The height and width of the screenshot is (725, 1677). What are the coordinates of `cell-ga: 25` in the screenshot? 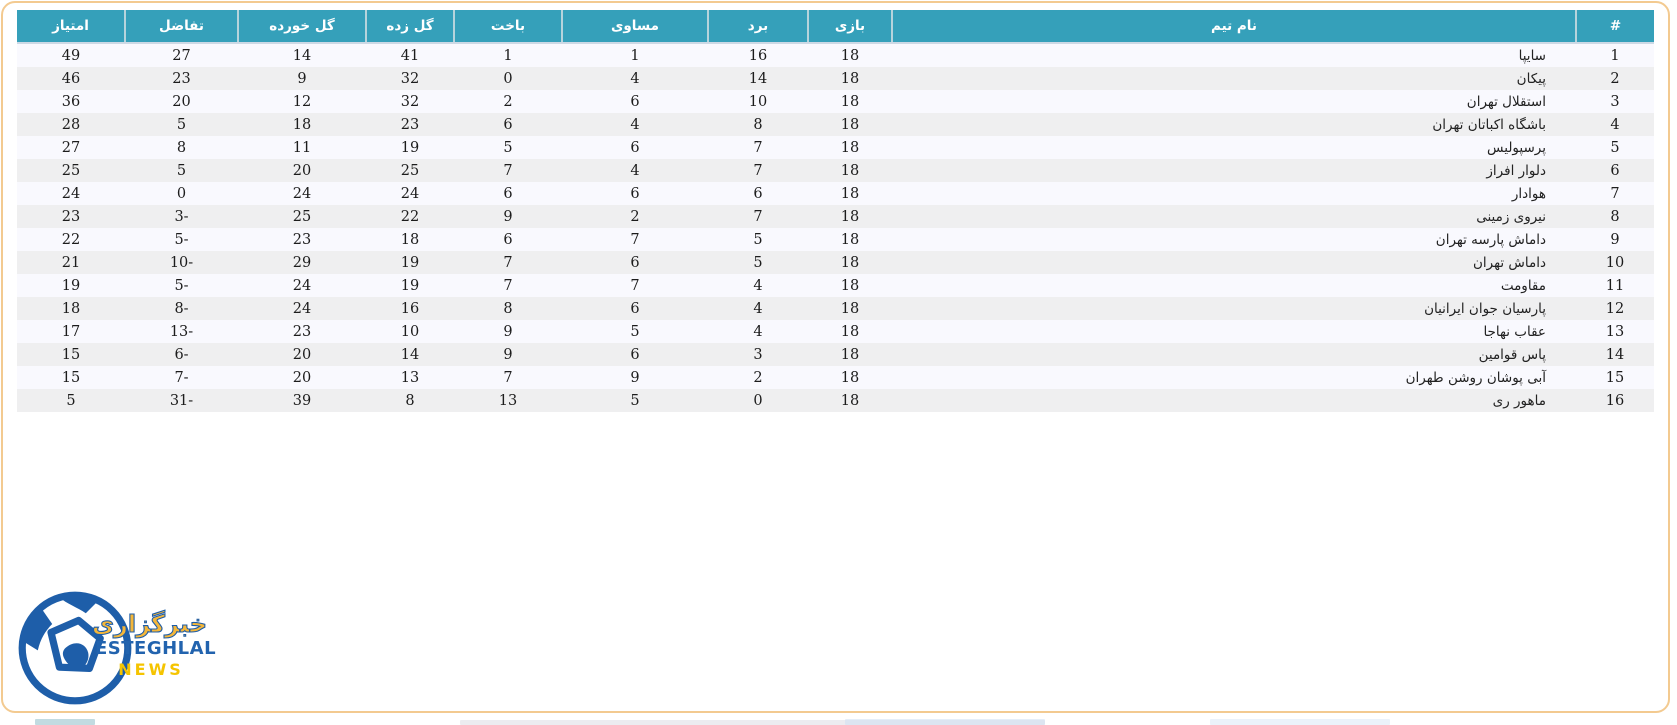 It's located at (302, 216).